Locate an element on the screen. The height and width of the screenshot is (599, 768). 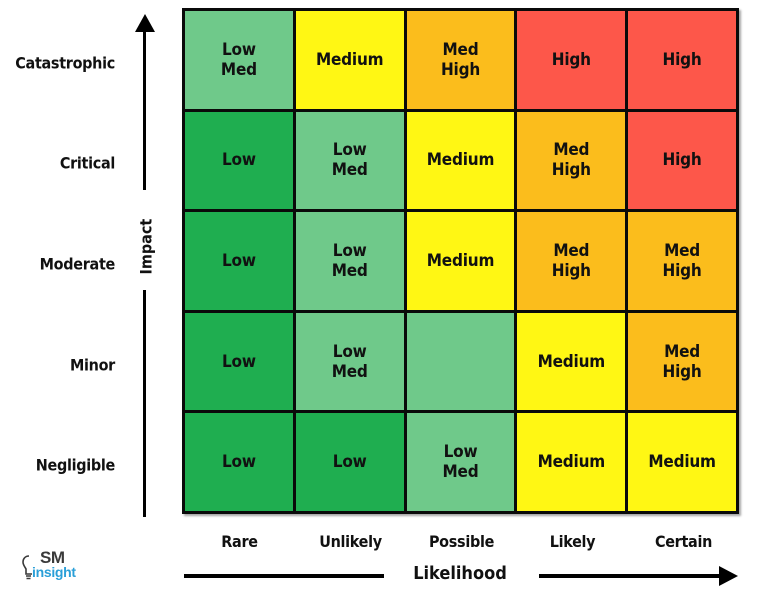
cell-moderate-possible: Medium is located at coordinates (460, 261).